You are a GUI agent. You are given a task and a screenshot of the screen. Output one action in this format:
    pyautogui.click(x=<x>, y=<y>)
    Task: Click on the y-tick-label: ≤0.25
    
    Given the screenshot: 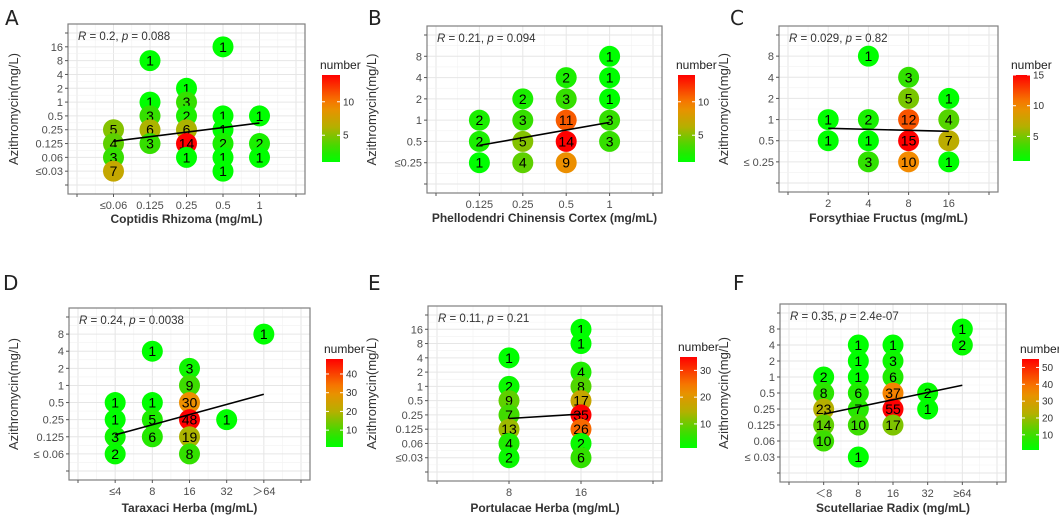 What is the action you would take?
    pyautogui.click(x=408, y=164)
    